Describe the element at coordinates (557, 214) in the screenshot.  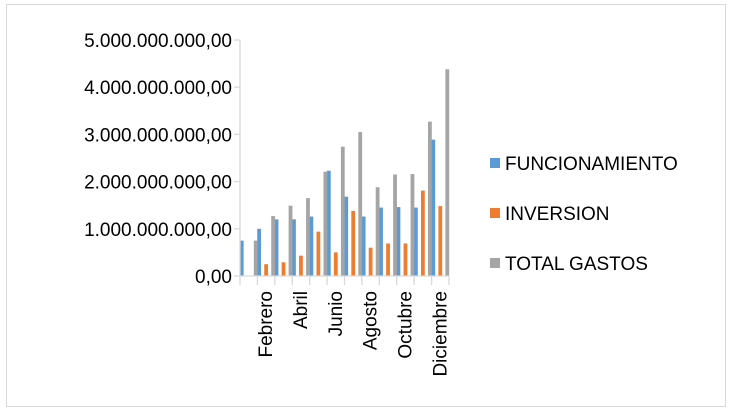
I see `legend-label-1: INVERSION` at that location.